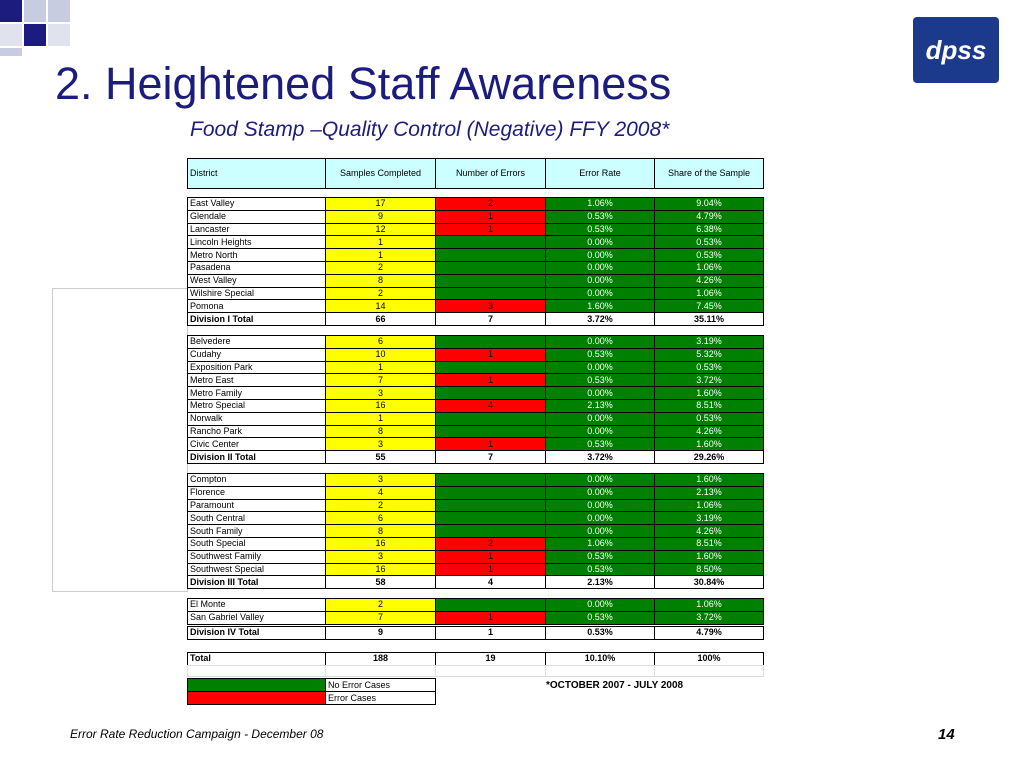 Image resolution: width=1024 pixels, height=768 pixels. Describe the element at coordinates (380, 582) in the screenshot. I see `total-cell: 58` at that location.